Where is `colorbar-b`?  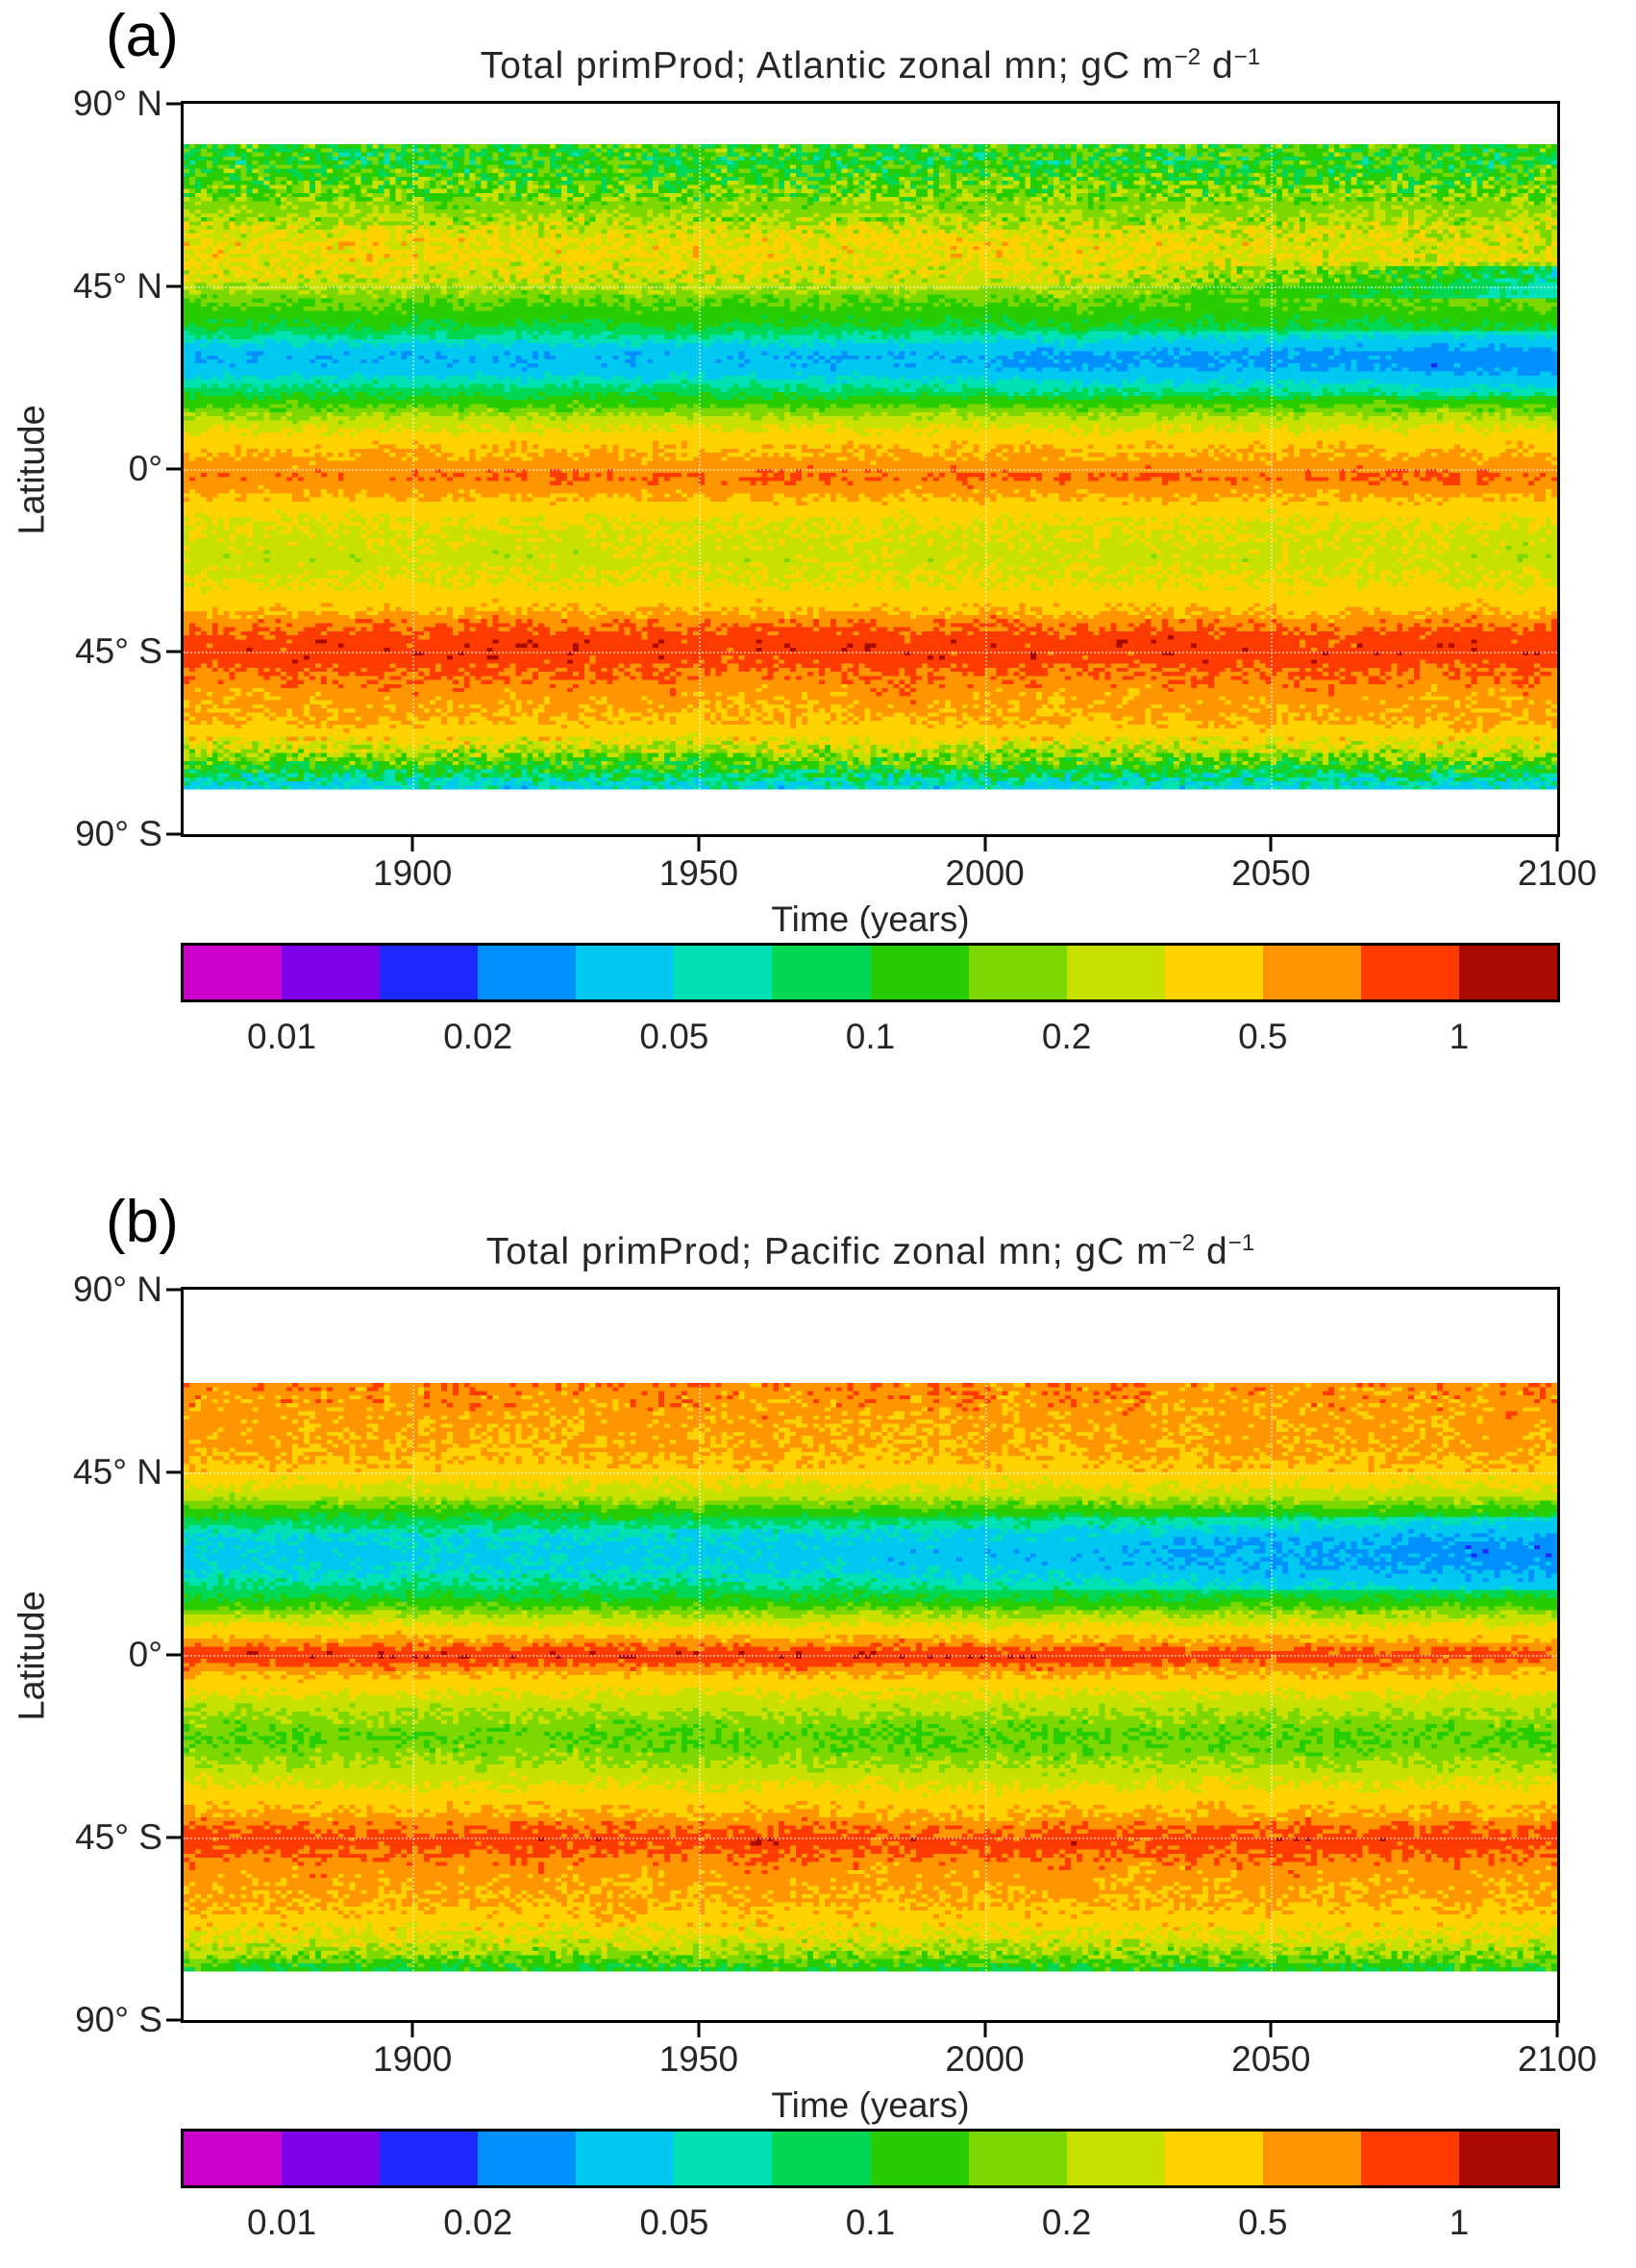
colorbar-b is located at coordinates (870, 2158).